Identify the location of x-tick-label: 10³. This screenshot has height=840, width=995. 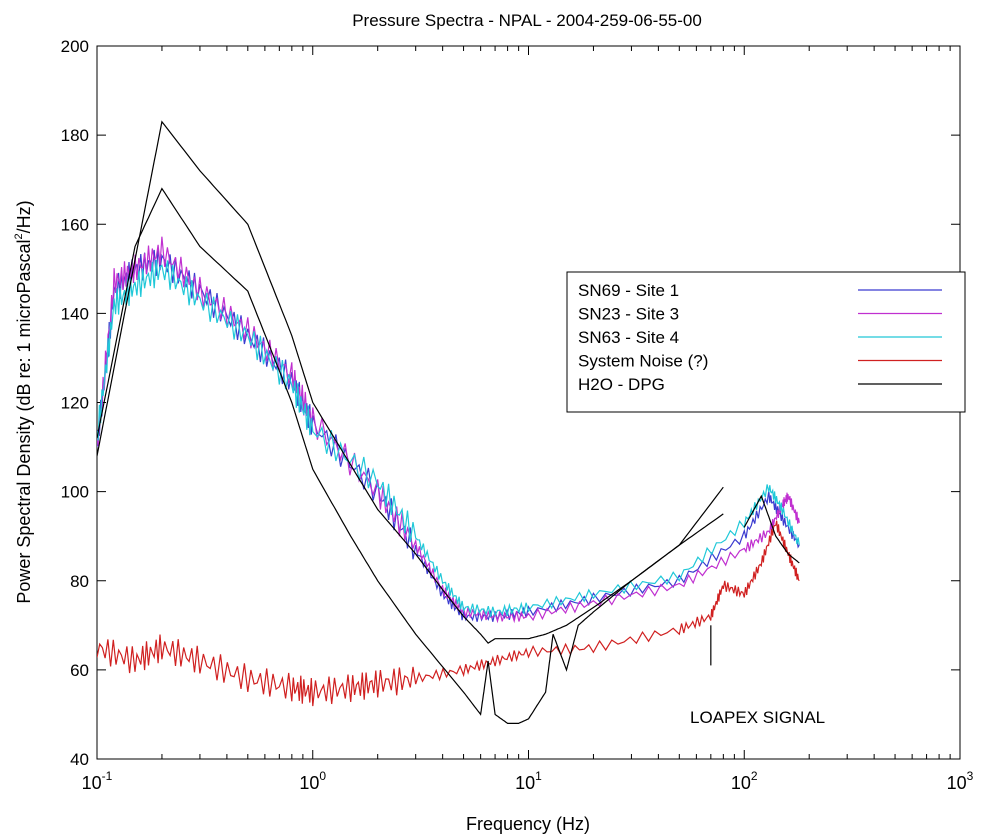
(960, 781).